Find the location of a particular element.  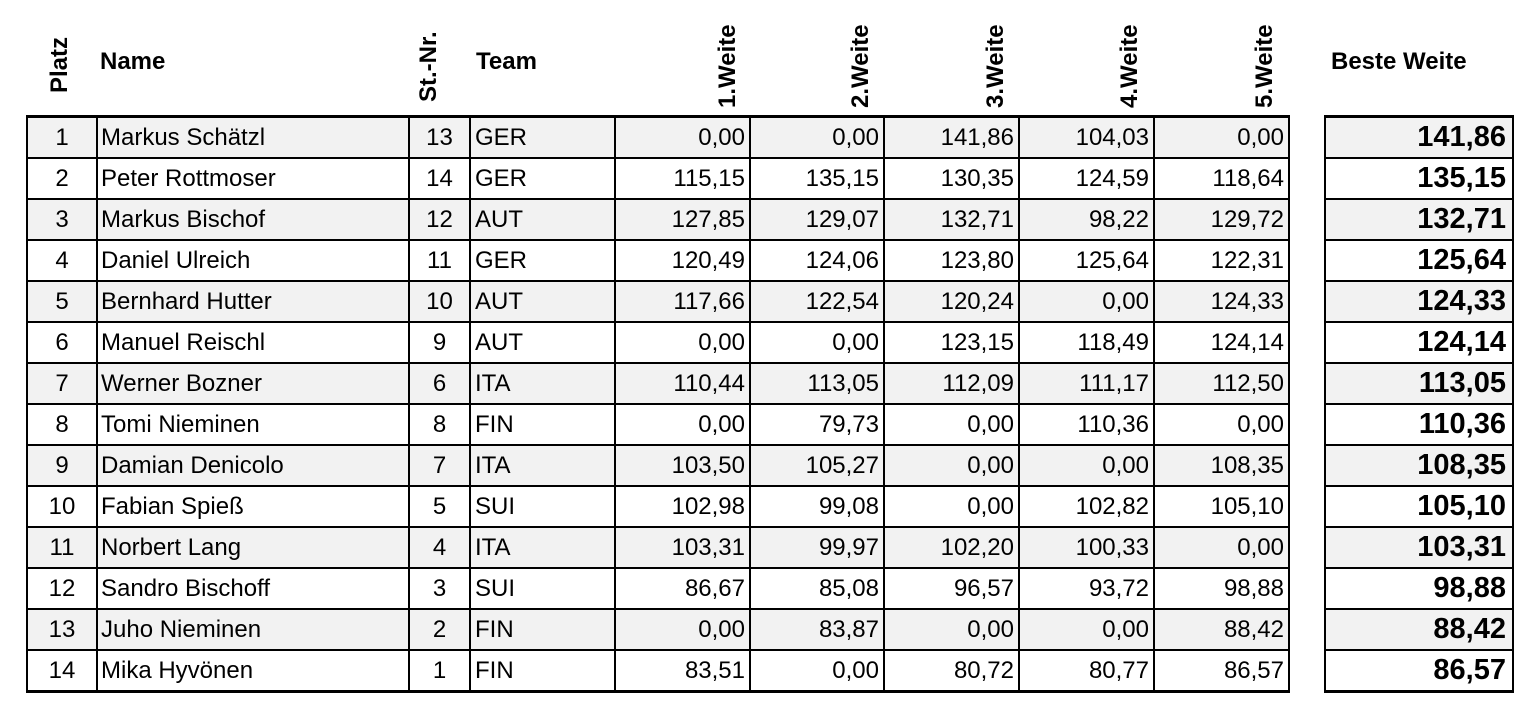

best-row: 132,71 is located at coordinates (1419, 219).